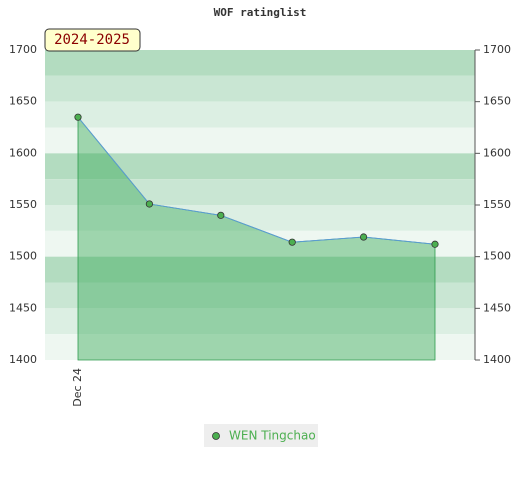 The height and width of the screenshot is (484, 520). Describe the element at coordinates (497, 152) in the screenshot. I see `y2-tick-label: 1600` at that location.